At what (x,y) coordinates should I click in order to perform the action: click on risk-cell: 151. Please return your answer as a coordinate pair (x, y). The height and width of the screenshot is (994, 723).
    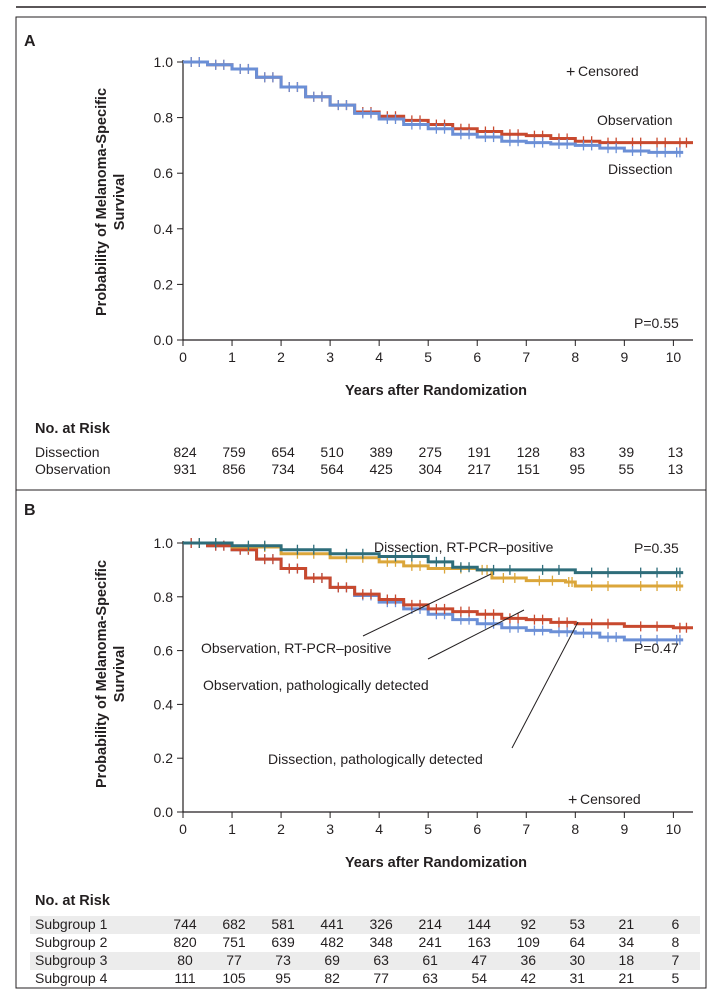
    Looking at the image, I should click on (529, 469).